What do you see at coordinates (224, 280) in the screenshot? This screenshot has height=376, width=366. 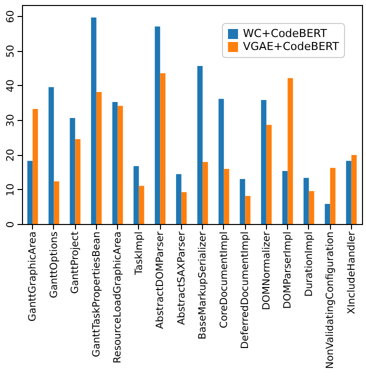 I see `x-tick-label: CoreDocumentImpl` at bounding box center [224, 280].